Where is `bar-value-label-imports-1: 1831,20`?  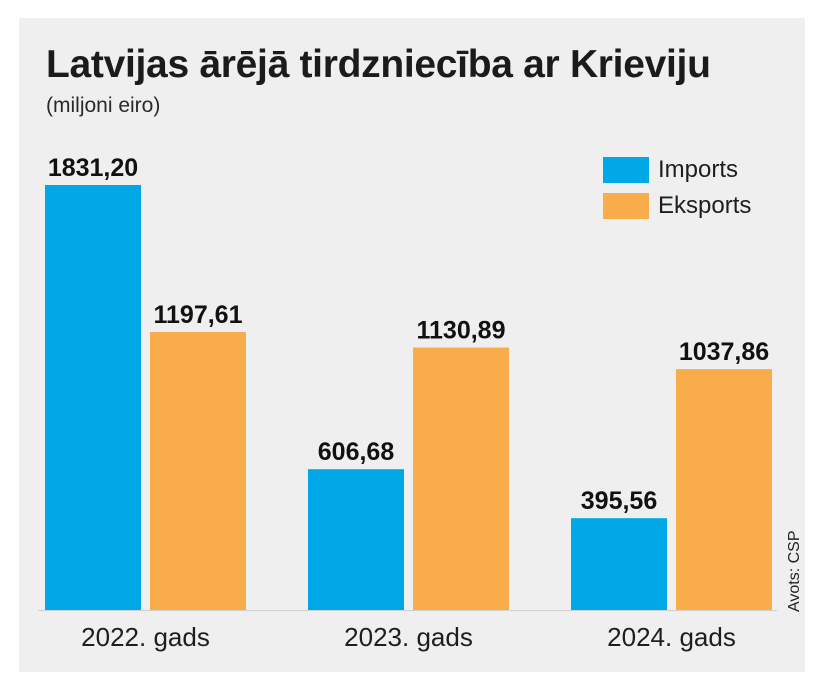
bar-value-label-imports-1: 1831,20 is located at coordinates (93, 168).